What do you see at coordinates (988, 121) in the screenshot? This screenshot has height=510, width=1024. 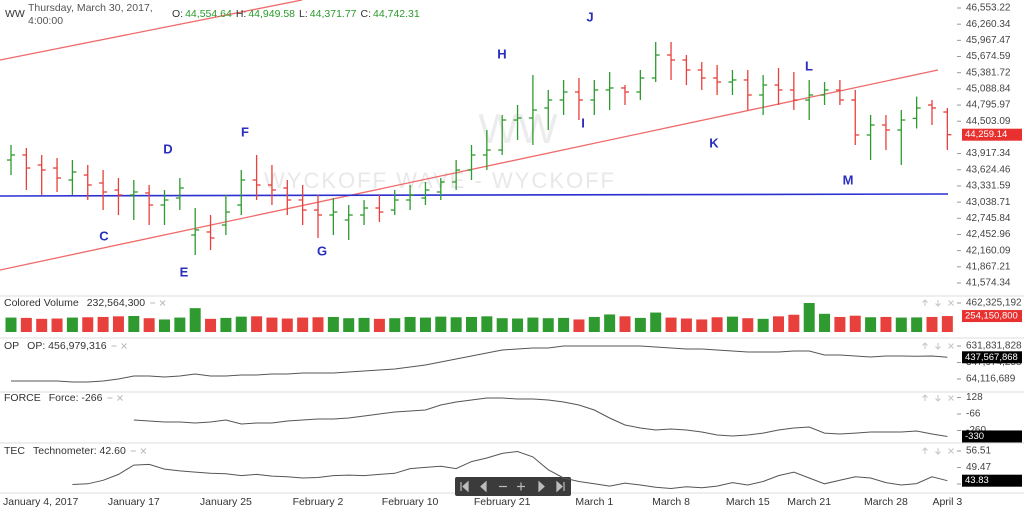 I see `y-tick-label: 44,503.09` at bounding box center [988, 121].